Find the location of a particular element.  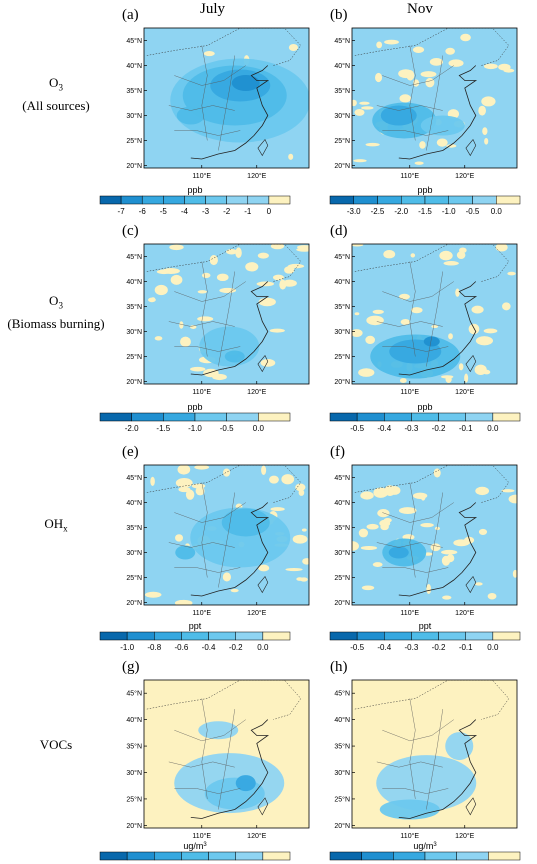

colorbar-tick-label: -1.5 is located at coordinates (163, 428).